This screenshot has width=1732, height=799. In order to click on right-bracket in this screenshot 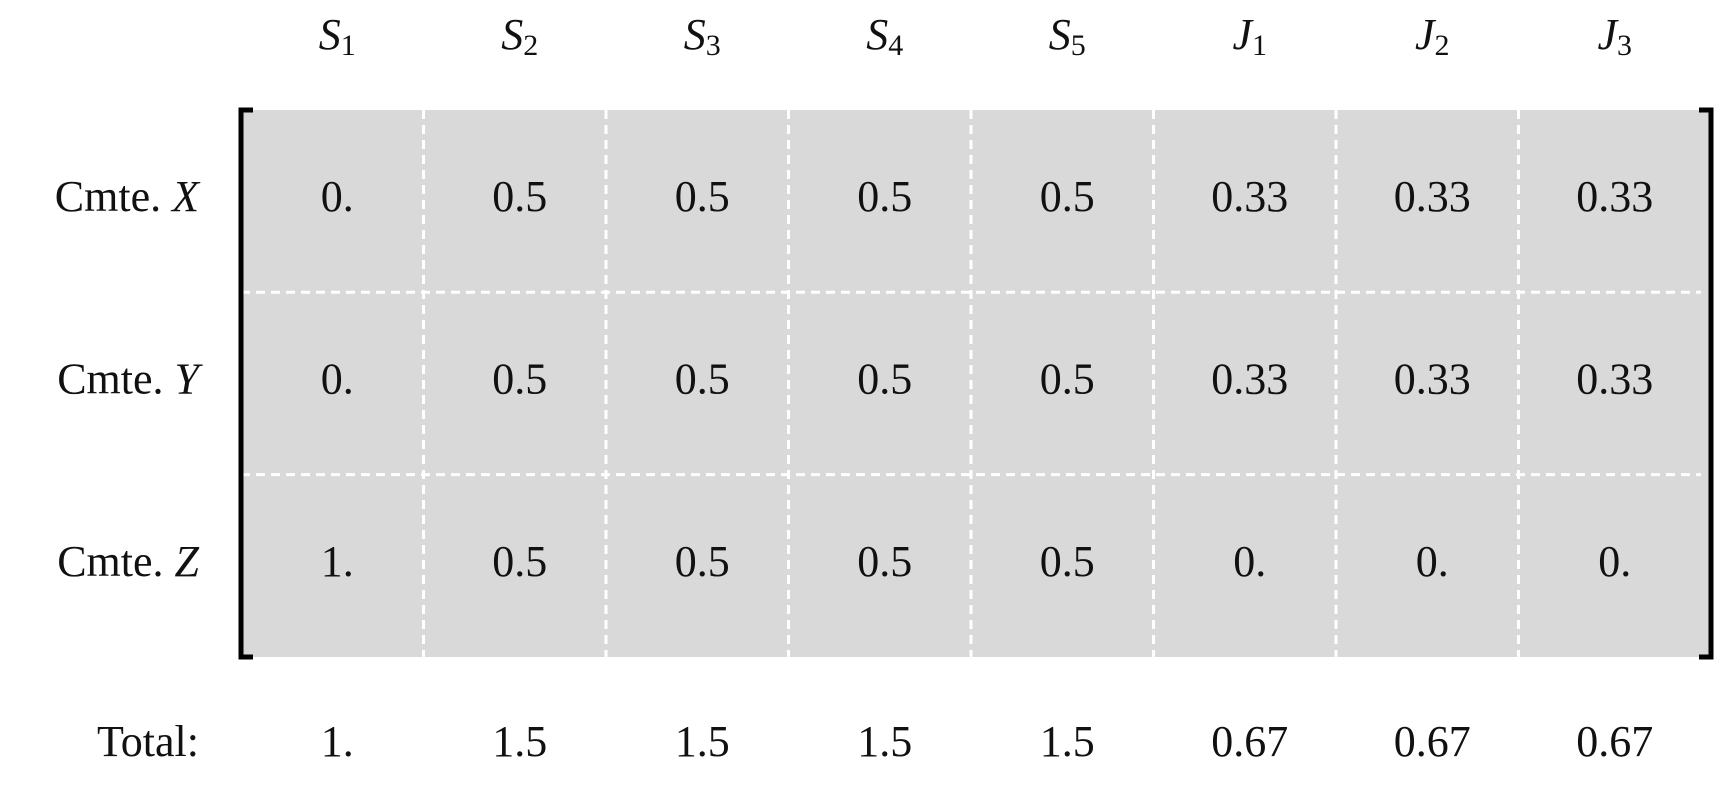, I will do `click(1706, 383)`.